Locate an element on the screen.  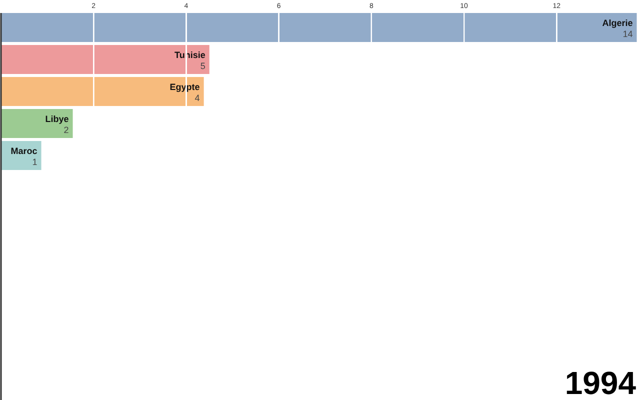
data-label: 1 is located at coordinates (35, 162).